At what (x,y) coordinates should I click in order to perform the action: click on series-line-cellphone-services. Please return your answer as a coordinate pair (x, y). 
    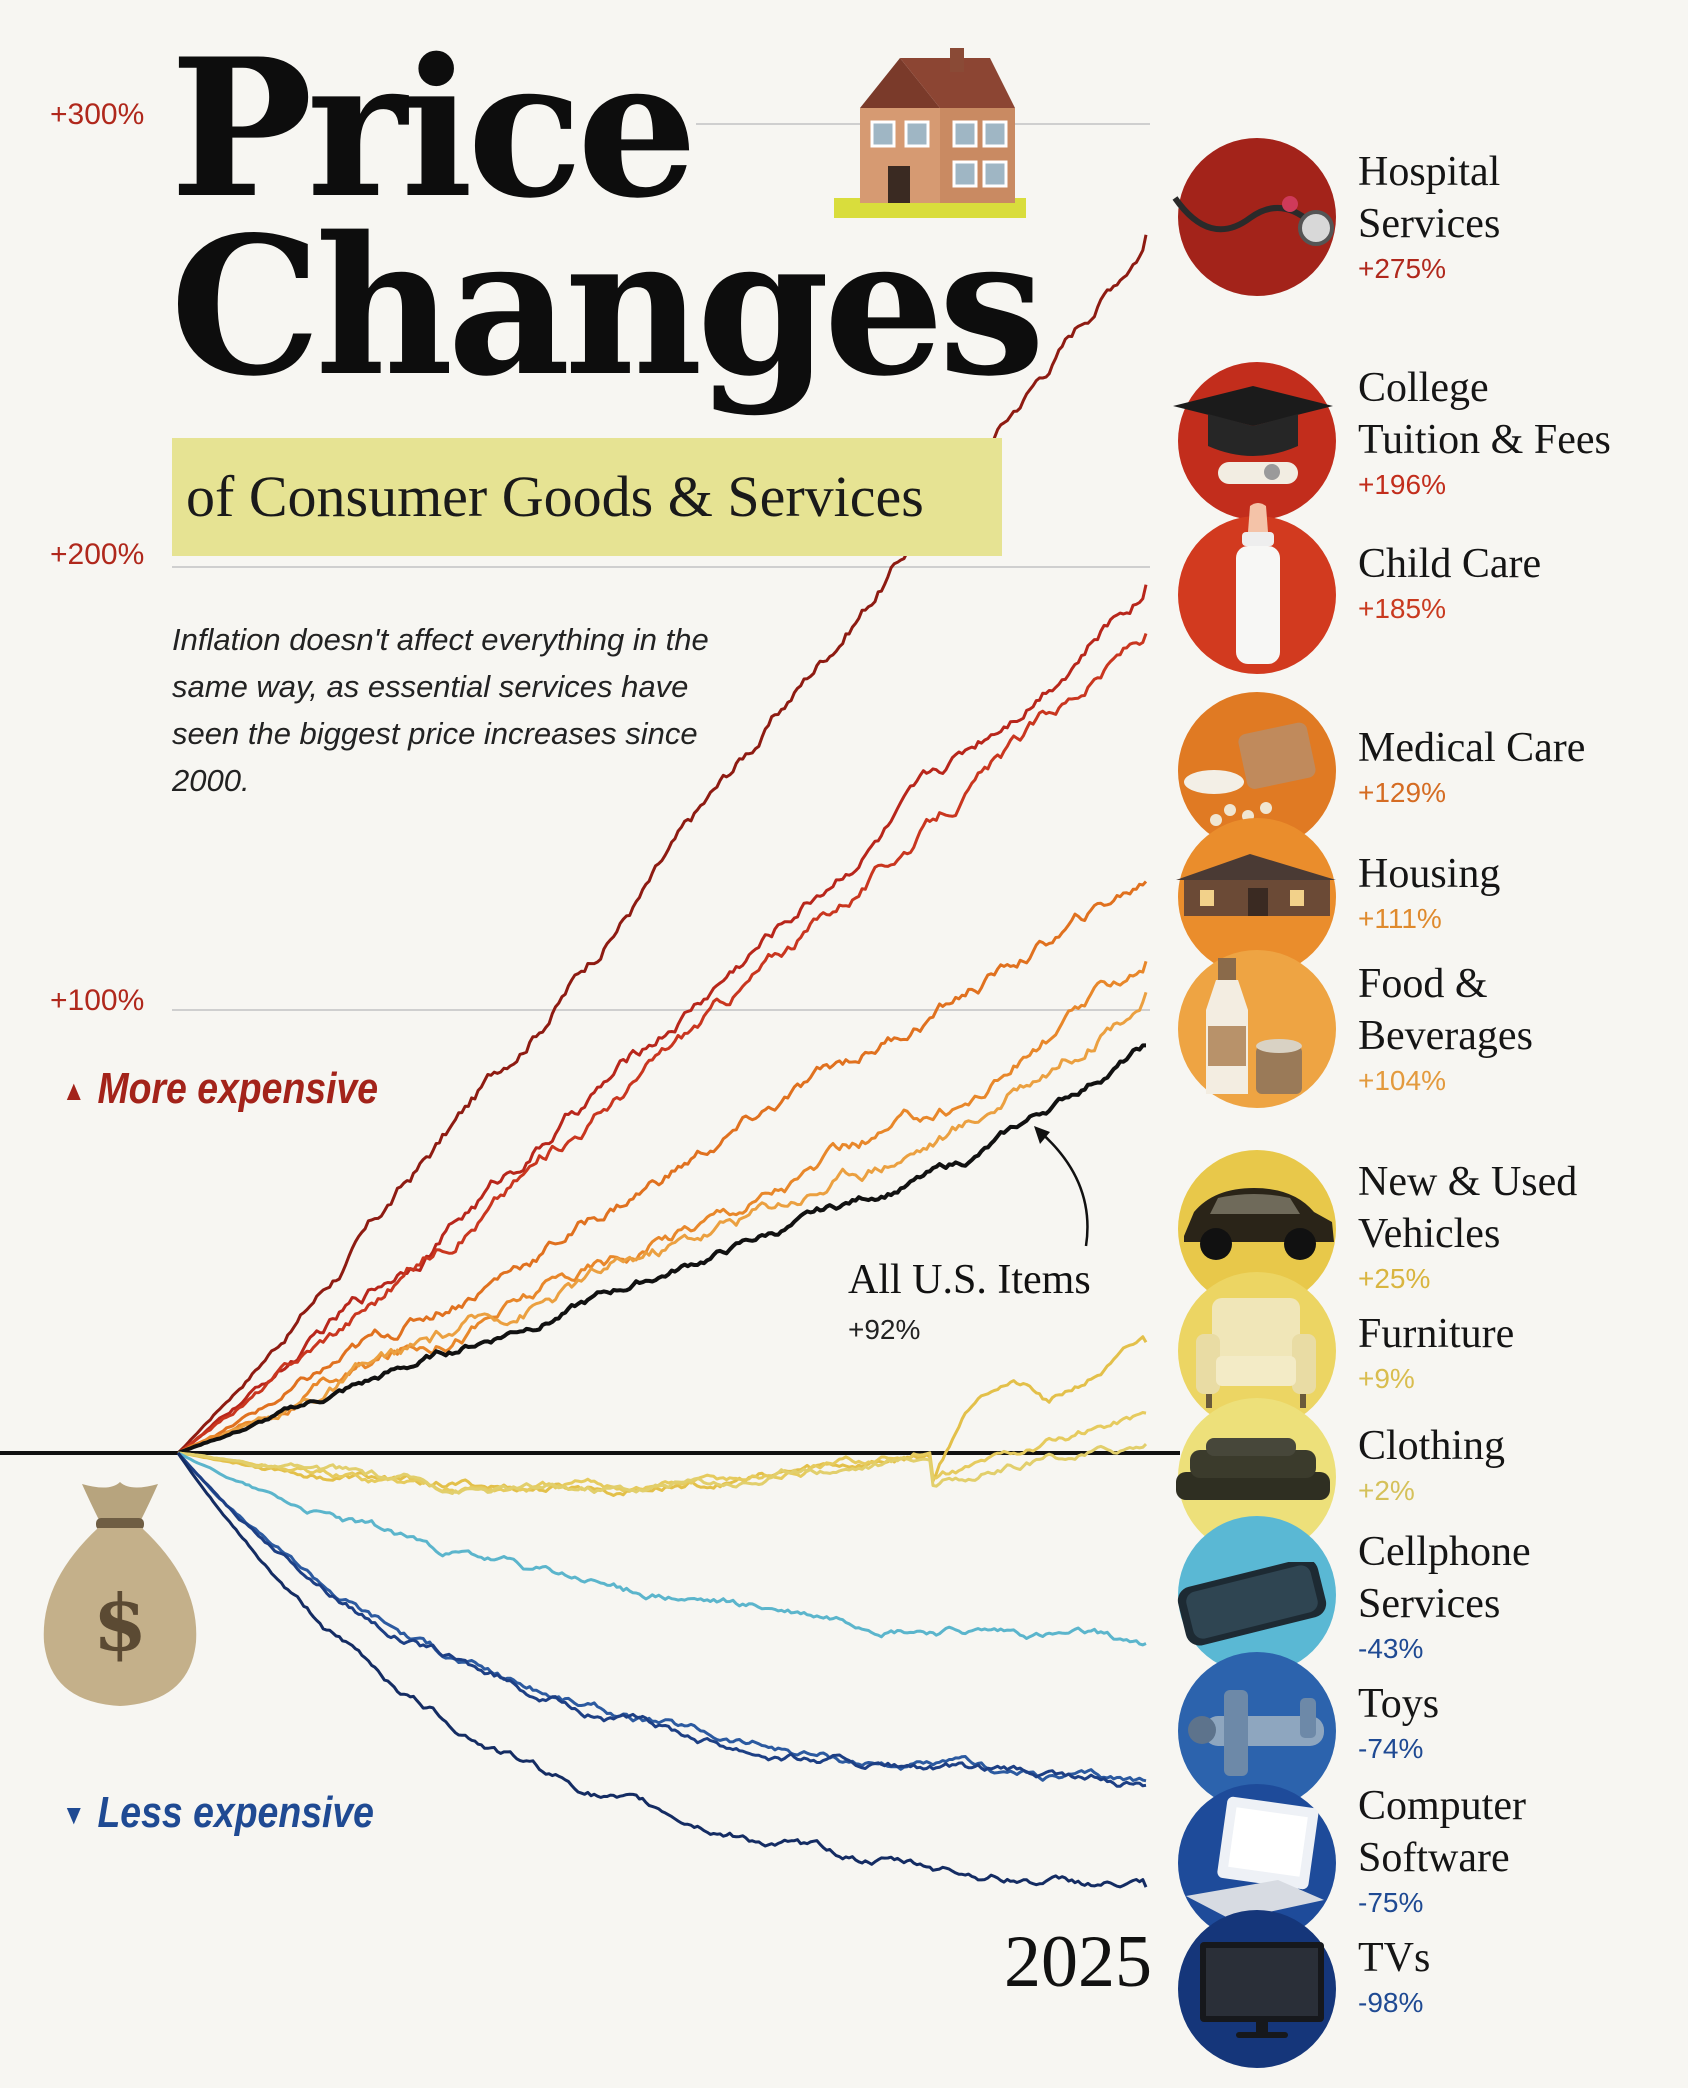
    Looking at the image, I should click on (662, 1549).